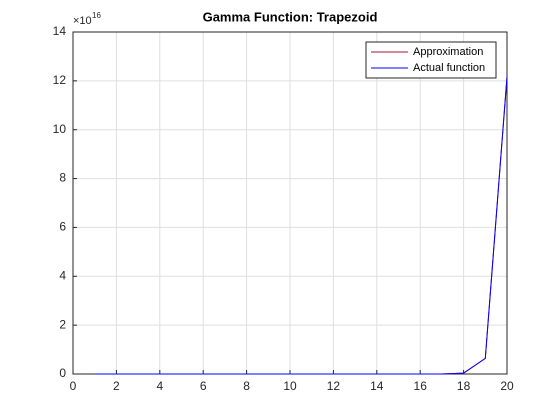 The height and width of the screenshot is (420, 560). I want to click on x-tick-label: 18, so click(464, 386).